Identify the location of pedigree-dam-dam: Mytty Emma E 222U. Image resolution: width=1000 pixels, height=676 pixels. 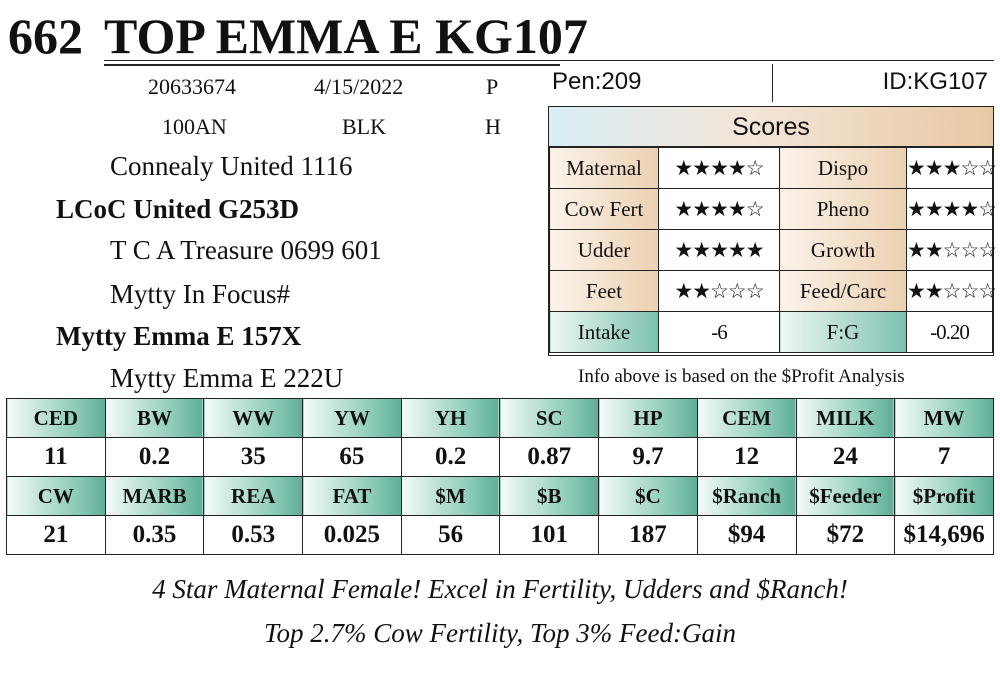
(227, 378).